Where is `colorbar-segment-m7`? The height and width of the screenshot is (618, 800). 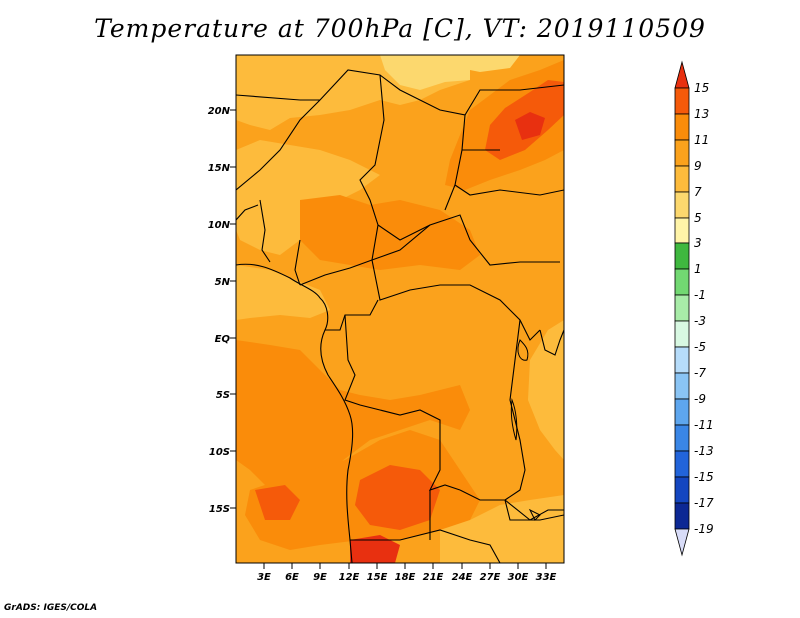
colorbar-segment-m7 is located at coordinates (682, 360).